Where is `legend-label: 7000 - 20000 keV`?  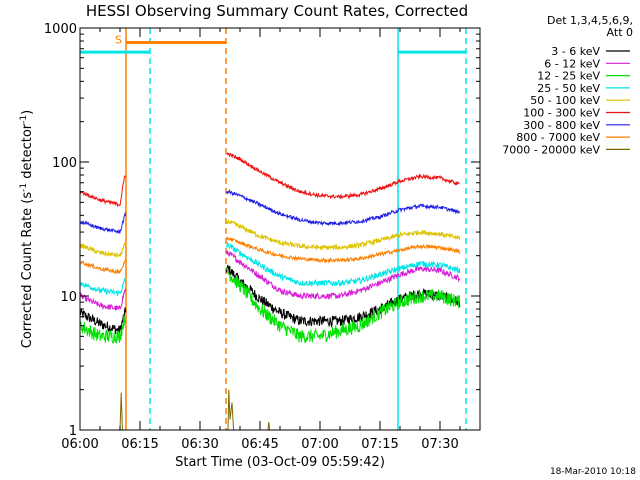 legend-label: 7000 - 20000 keV is located at coordinates (551, 149).